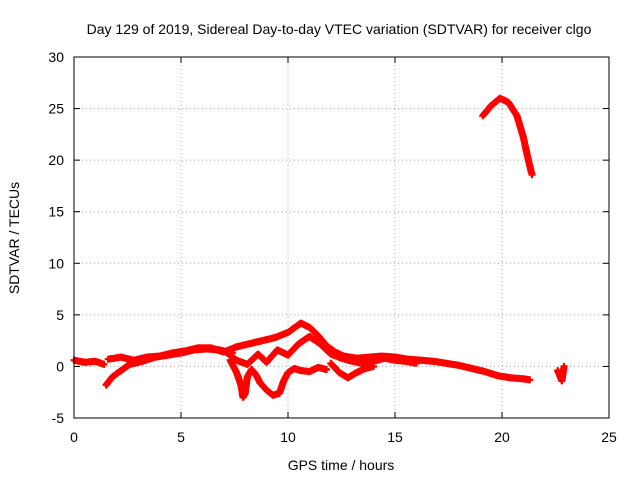  Describe the element at coordinates (60, 366) in the screenshot. I see `y-tick-label: 0` at that location.